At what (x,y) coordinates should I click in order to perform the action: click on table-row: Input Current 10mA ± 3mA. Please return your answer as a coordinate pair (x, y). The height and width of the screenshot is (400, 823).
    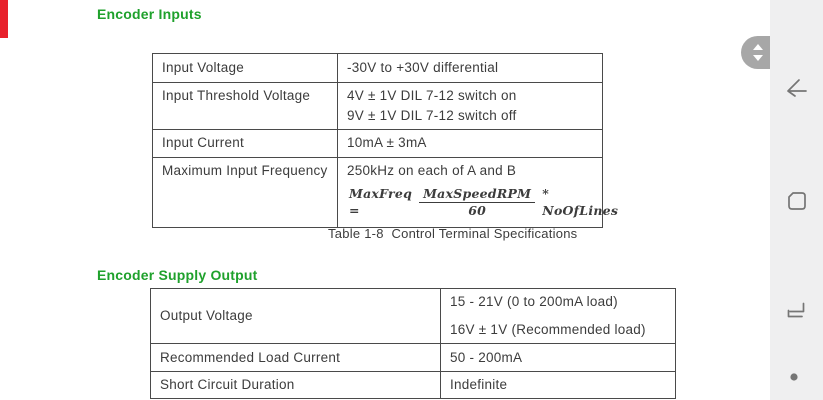
    Looking at the image, I should click on (377, 143).